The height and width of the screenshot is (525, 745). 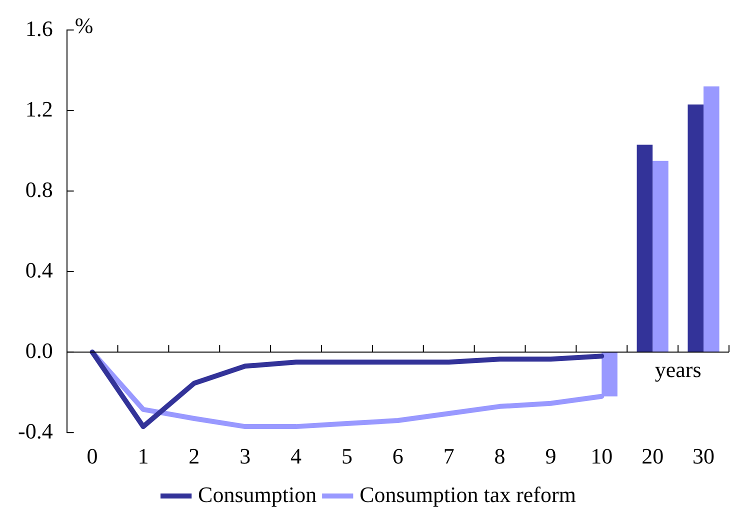 What do you see at coordinates (143, 456) in the screenshot?
I see `x-tick-label: 1` at bounding box center [143, 456].